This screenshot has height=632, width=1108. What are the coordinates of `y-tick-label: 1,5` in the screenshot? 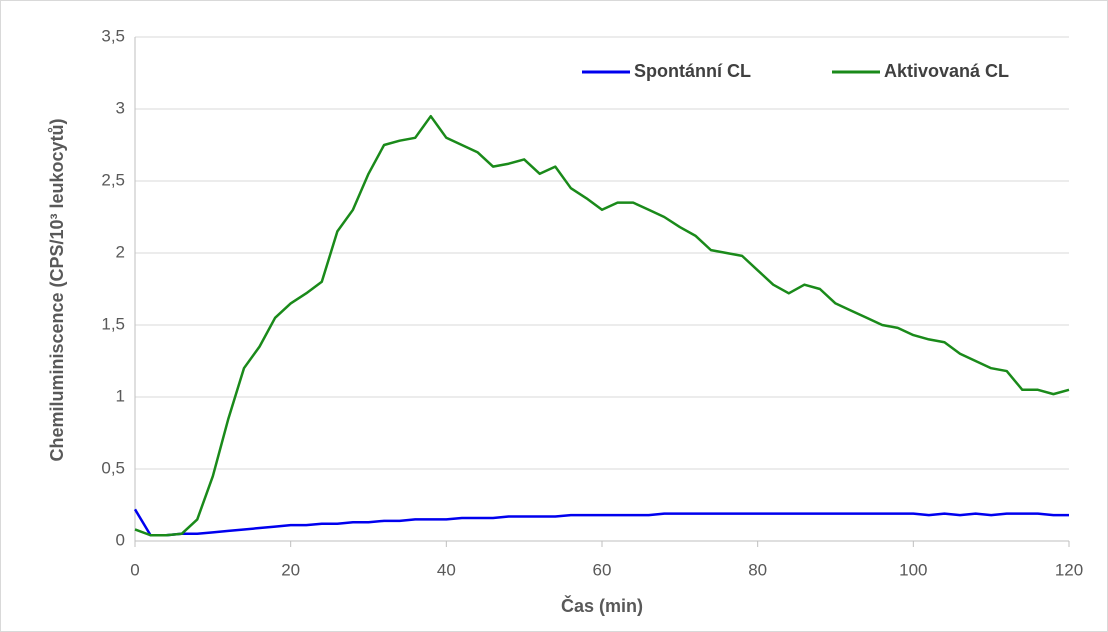 It's located at (113, 323).